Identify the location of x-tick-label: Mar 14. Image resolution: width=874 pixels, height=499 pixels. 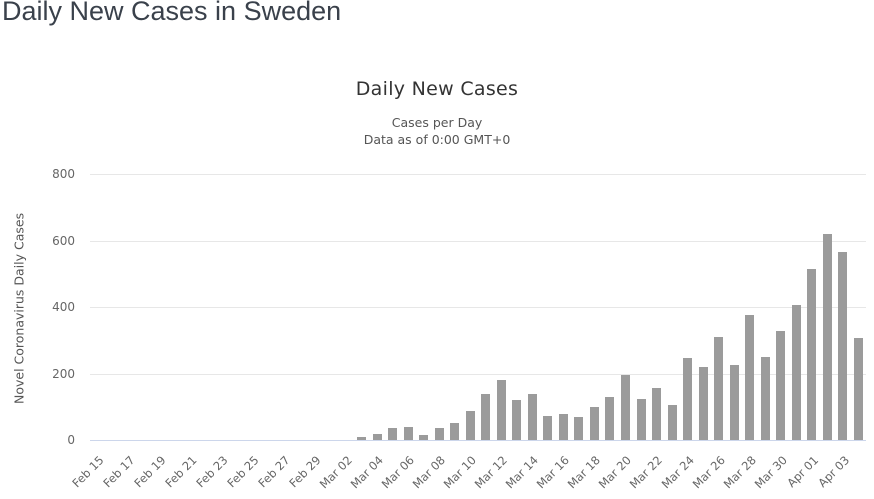
(522, 472).